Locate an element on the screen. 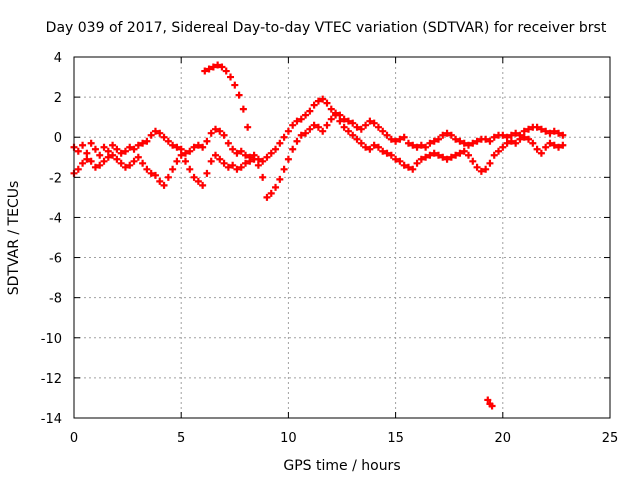 This screenshot has width=640, height=480. y-tick-label: -14 is located at coordinates (51, 419).